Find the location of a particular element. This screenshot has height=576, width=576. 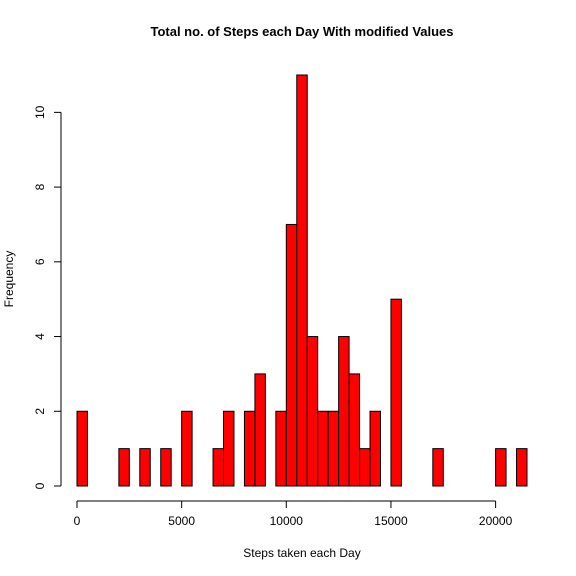

y-tick-label: 10 is located at coordinates (40, 112).